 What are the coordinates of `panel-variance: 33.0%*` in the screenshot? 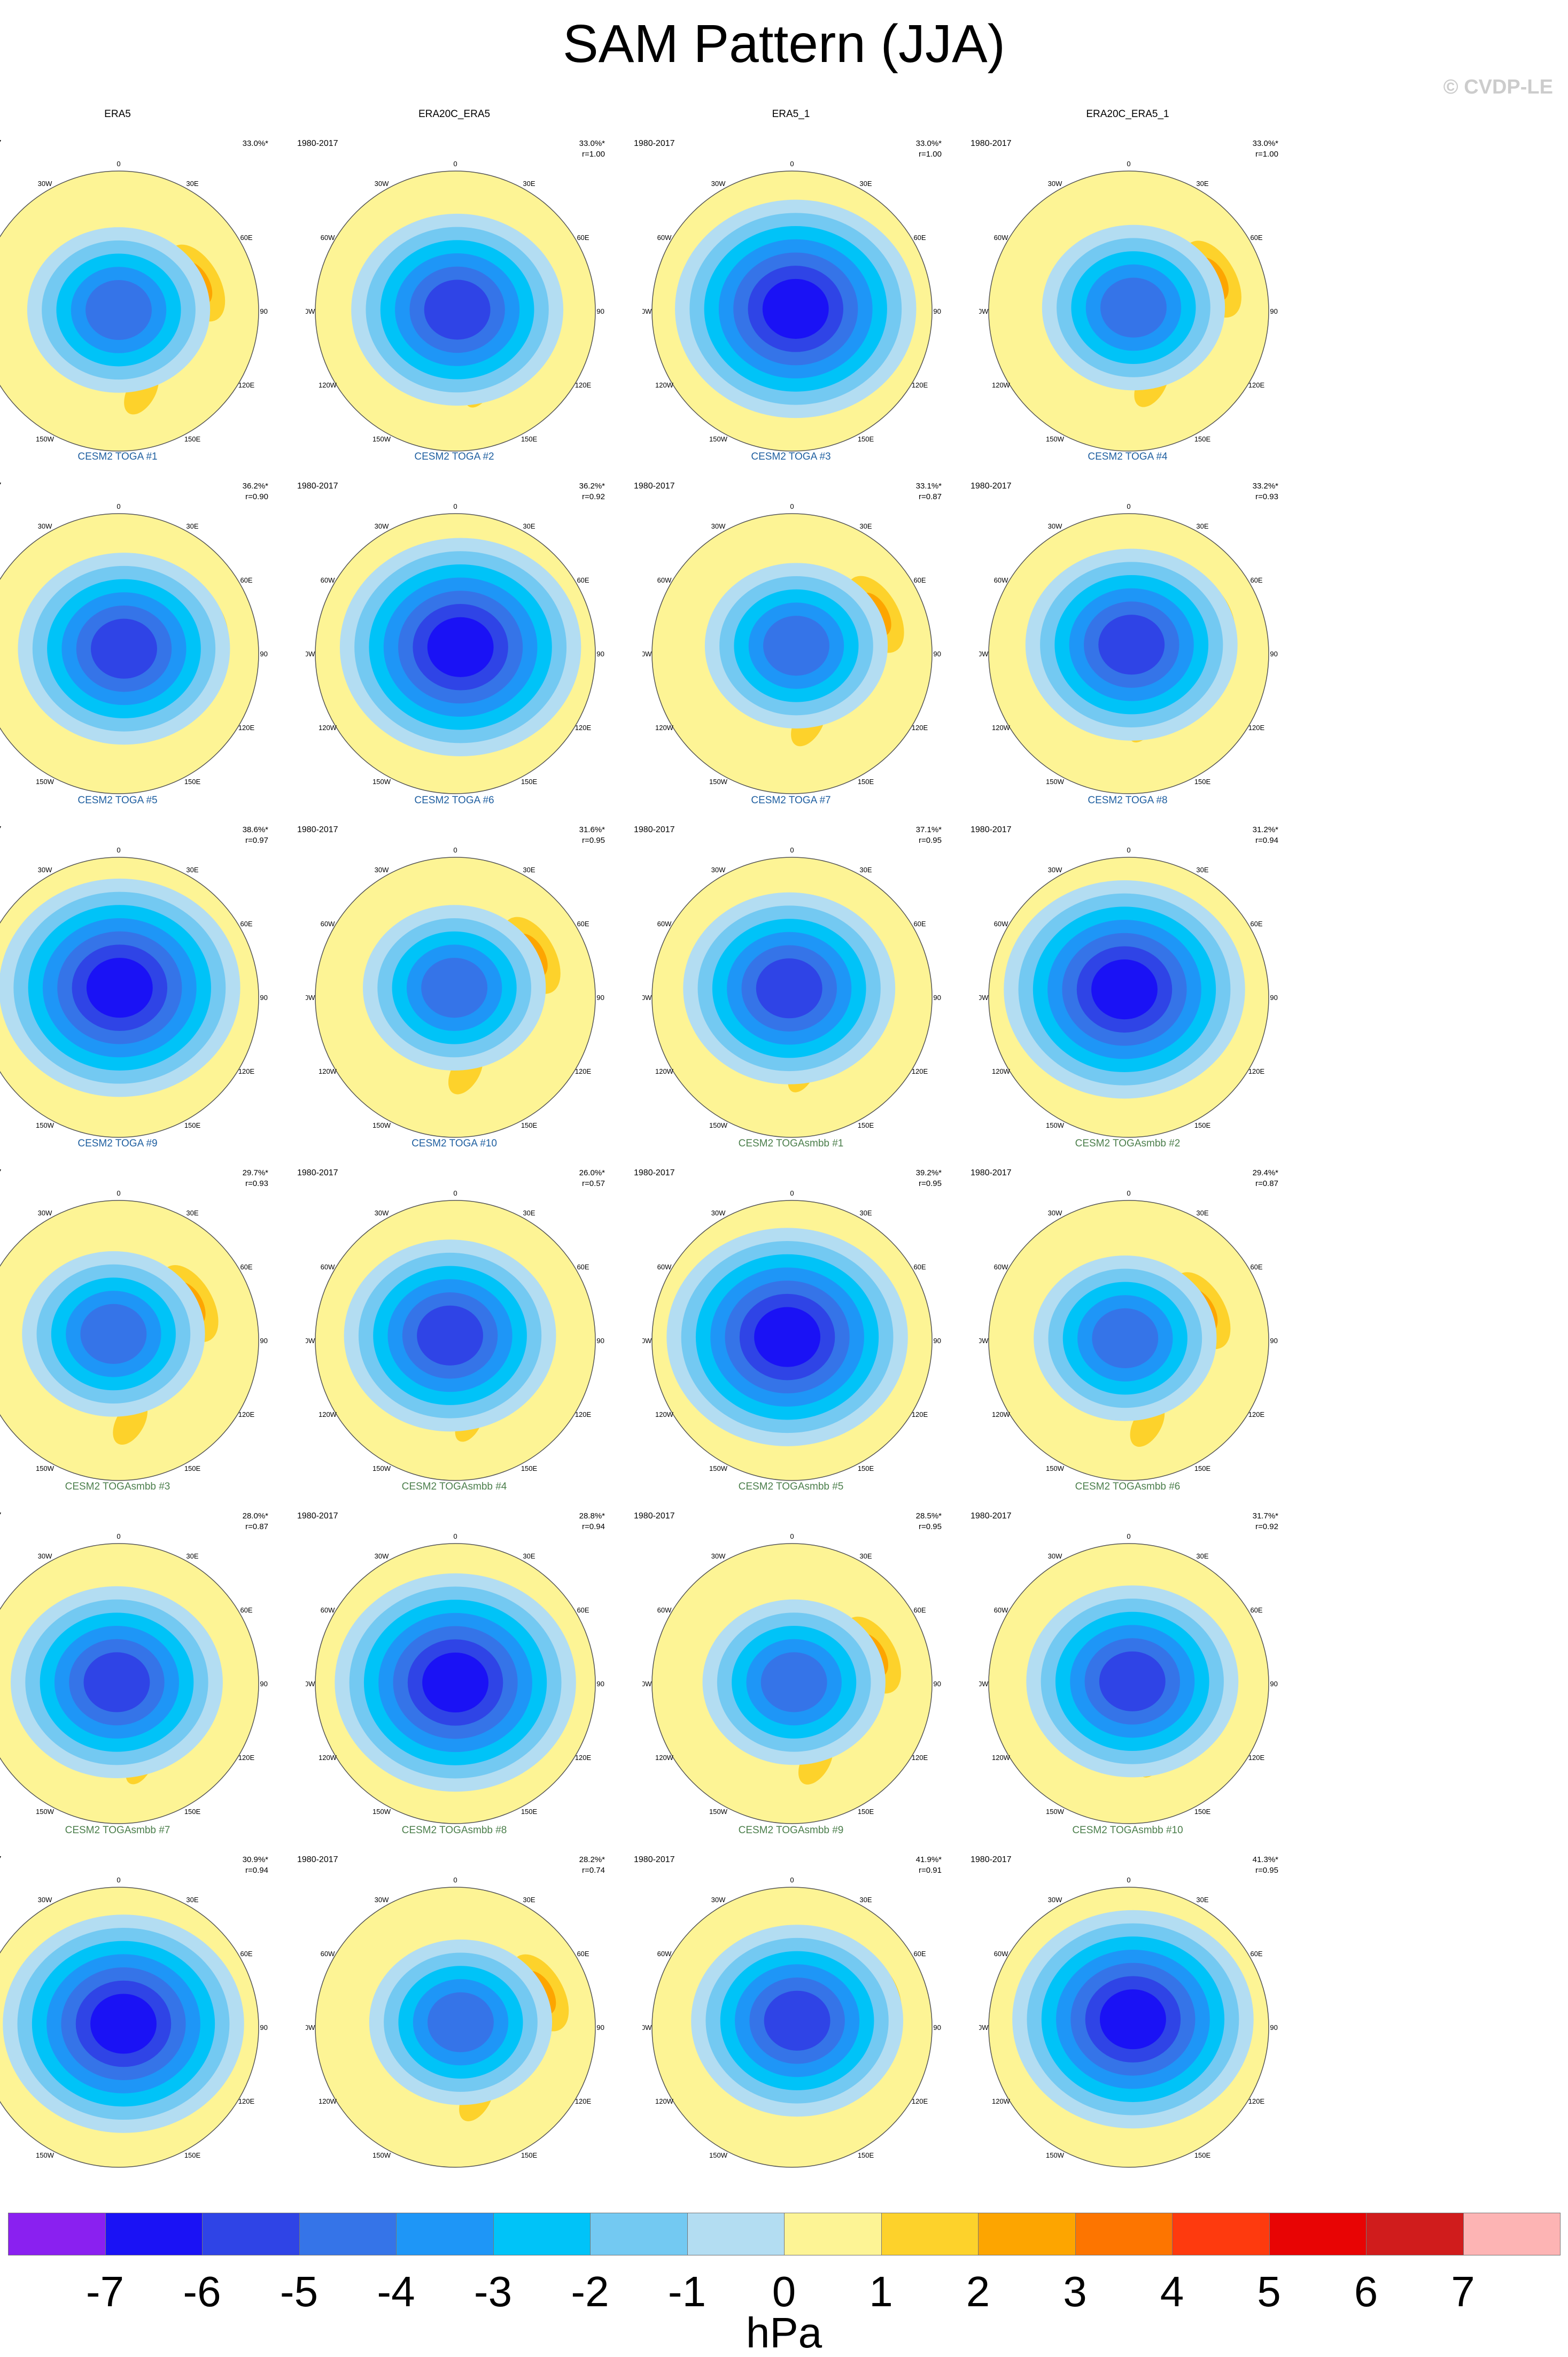 It's located at (1265, 143).